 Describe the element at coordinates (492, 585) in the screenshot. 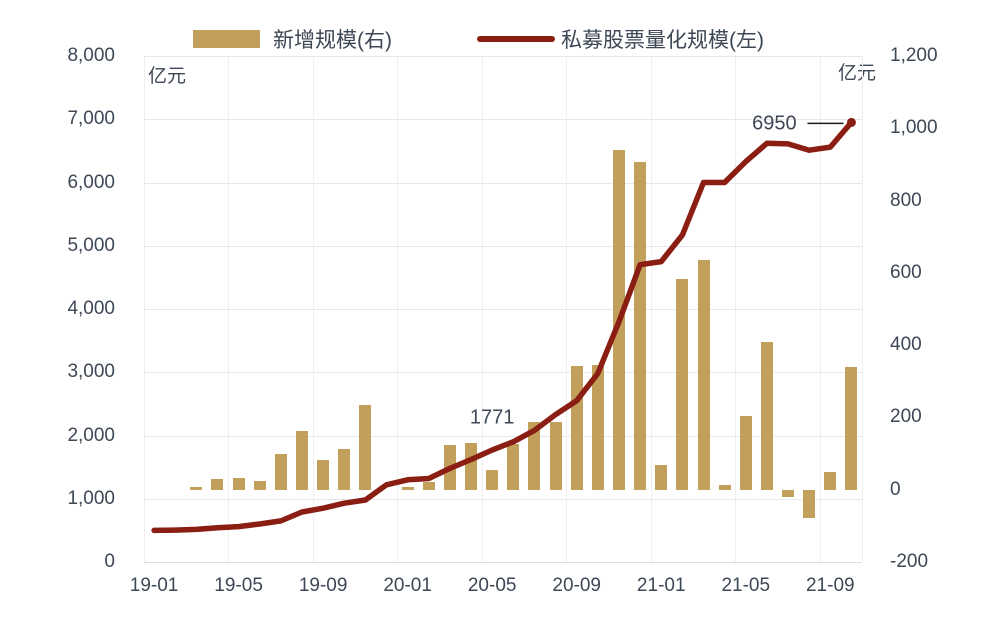

I see `x-axis-tick: 20-05` at that location.